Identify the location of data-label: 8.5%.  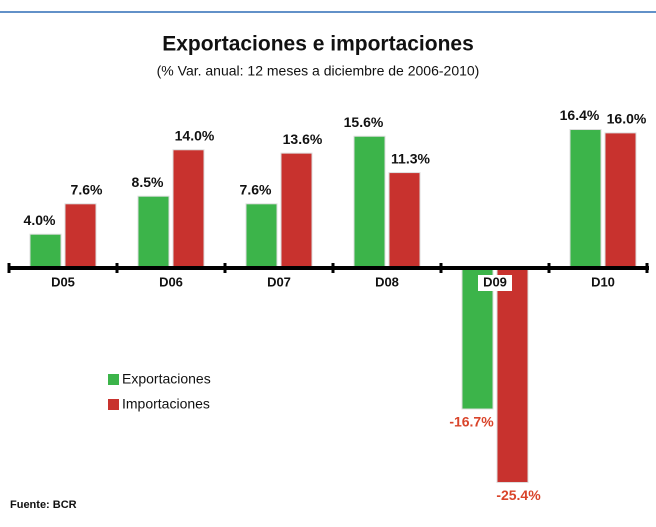
(148, 182).